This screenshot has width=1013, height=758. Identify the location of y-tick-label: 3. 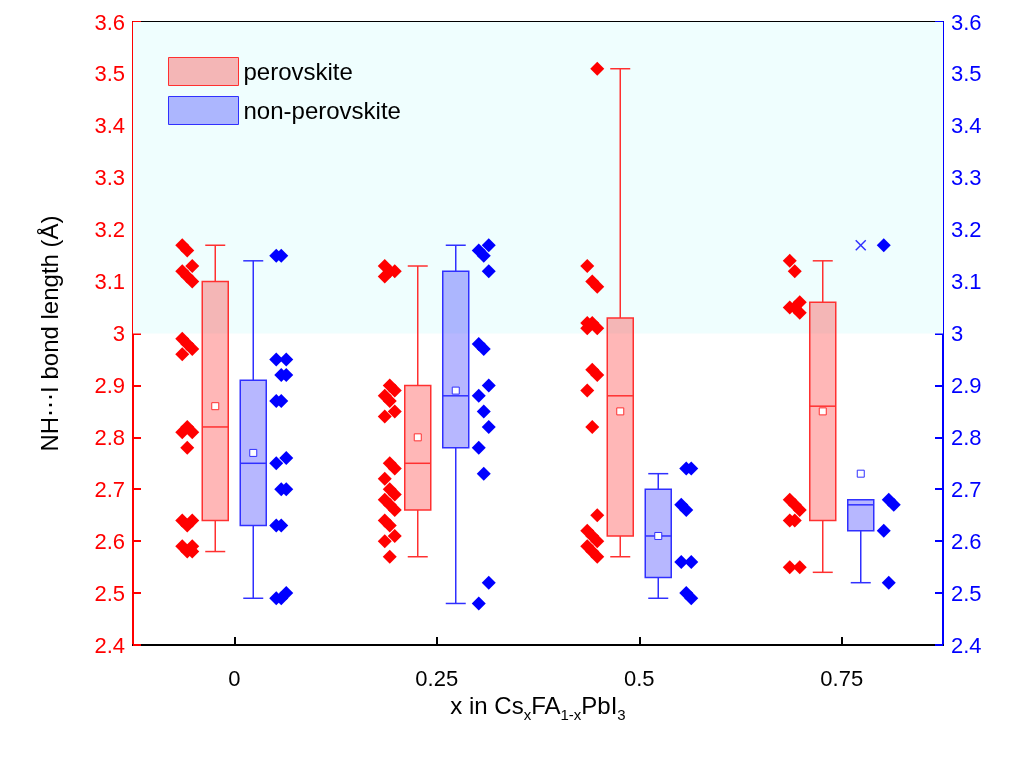
(118, 333).